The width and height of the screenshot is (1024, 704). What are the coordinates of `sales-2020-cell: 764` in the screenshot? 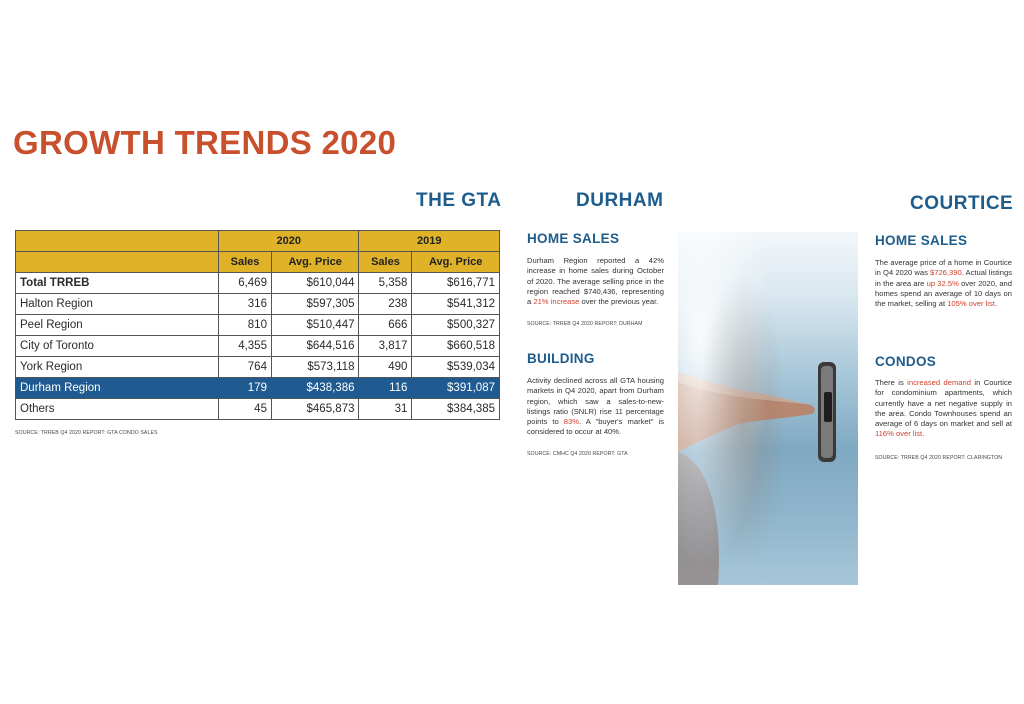 It's located at (245, 367).